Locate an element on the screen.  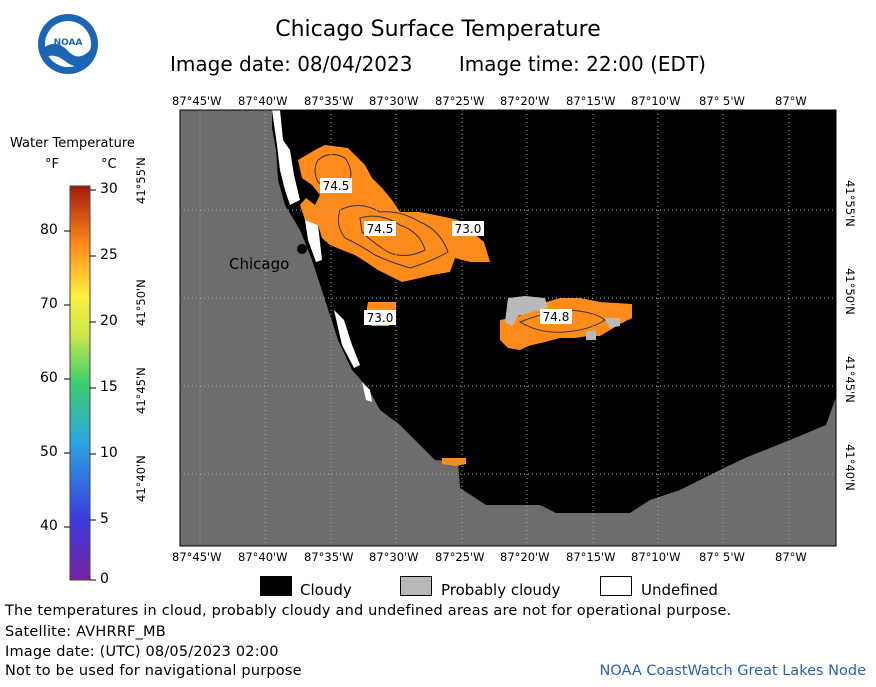
logo-text: NOAA is located at coordinates (68, 43).